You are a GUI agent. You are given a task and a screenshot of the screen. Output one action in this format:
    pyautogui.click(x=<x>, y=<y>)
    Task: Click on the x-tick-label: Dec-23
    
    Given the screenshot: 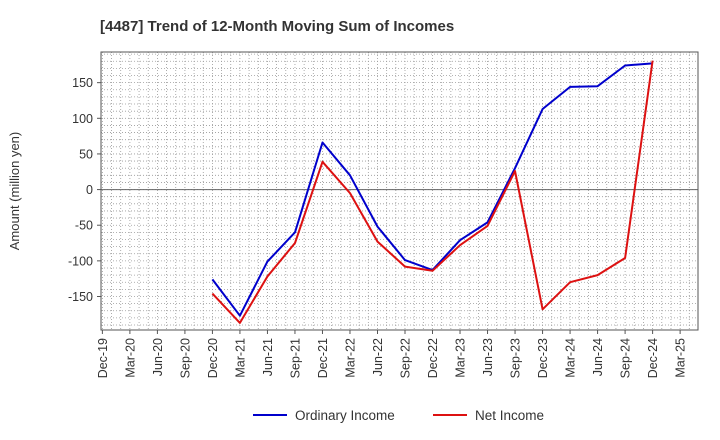 What is the action you would take?
    pyautogui.click(x=543, y=358)
    